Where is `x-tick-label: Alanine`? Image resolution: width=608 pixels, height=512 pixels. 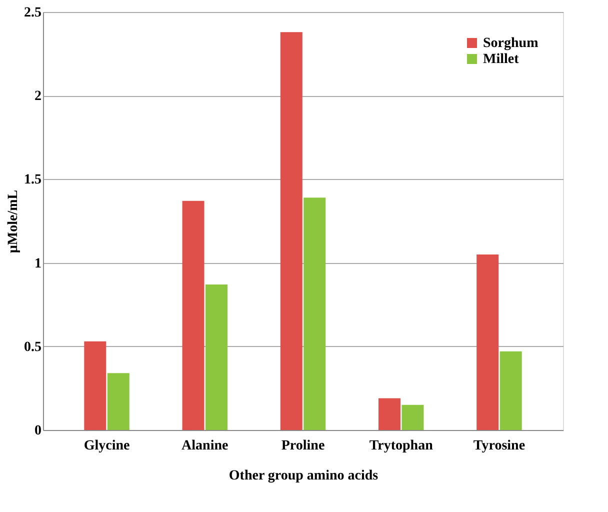
x-tick-label: Alanine is located at coordinates (205, 446).